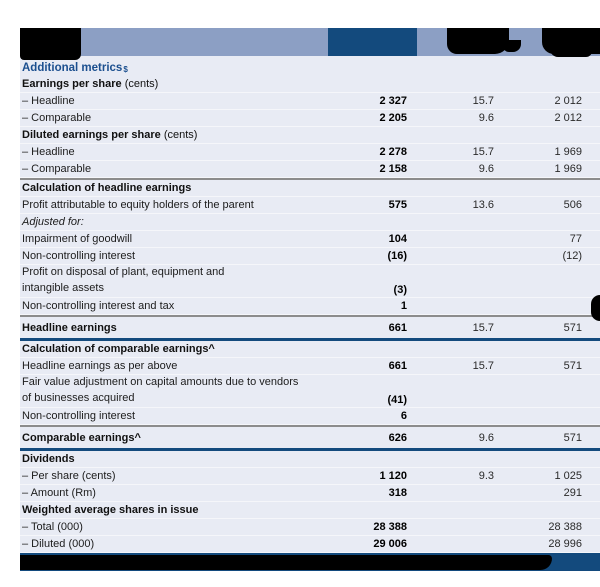 The height and width of the screenshot is (587, 600). I want to click on table-row: Non-controlling interest (16) (12), so click(310, 256).